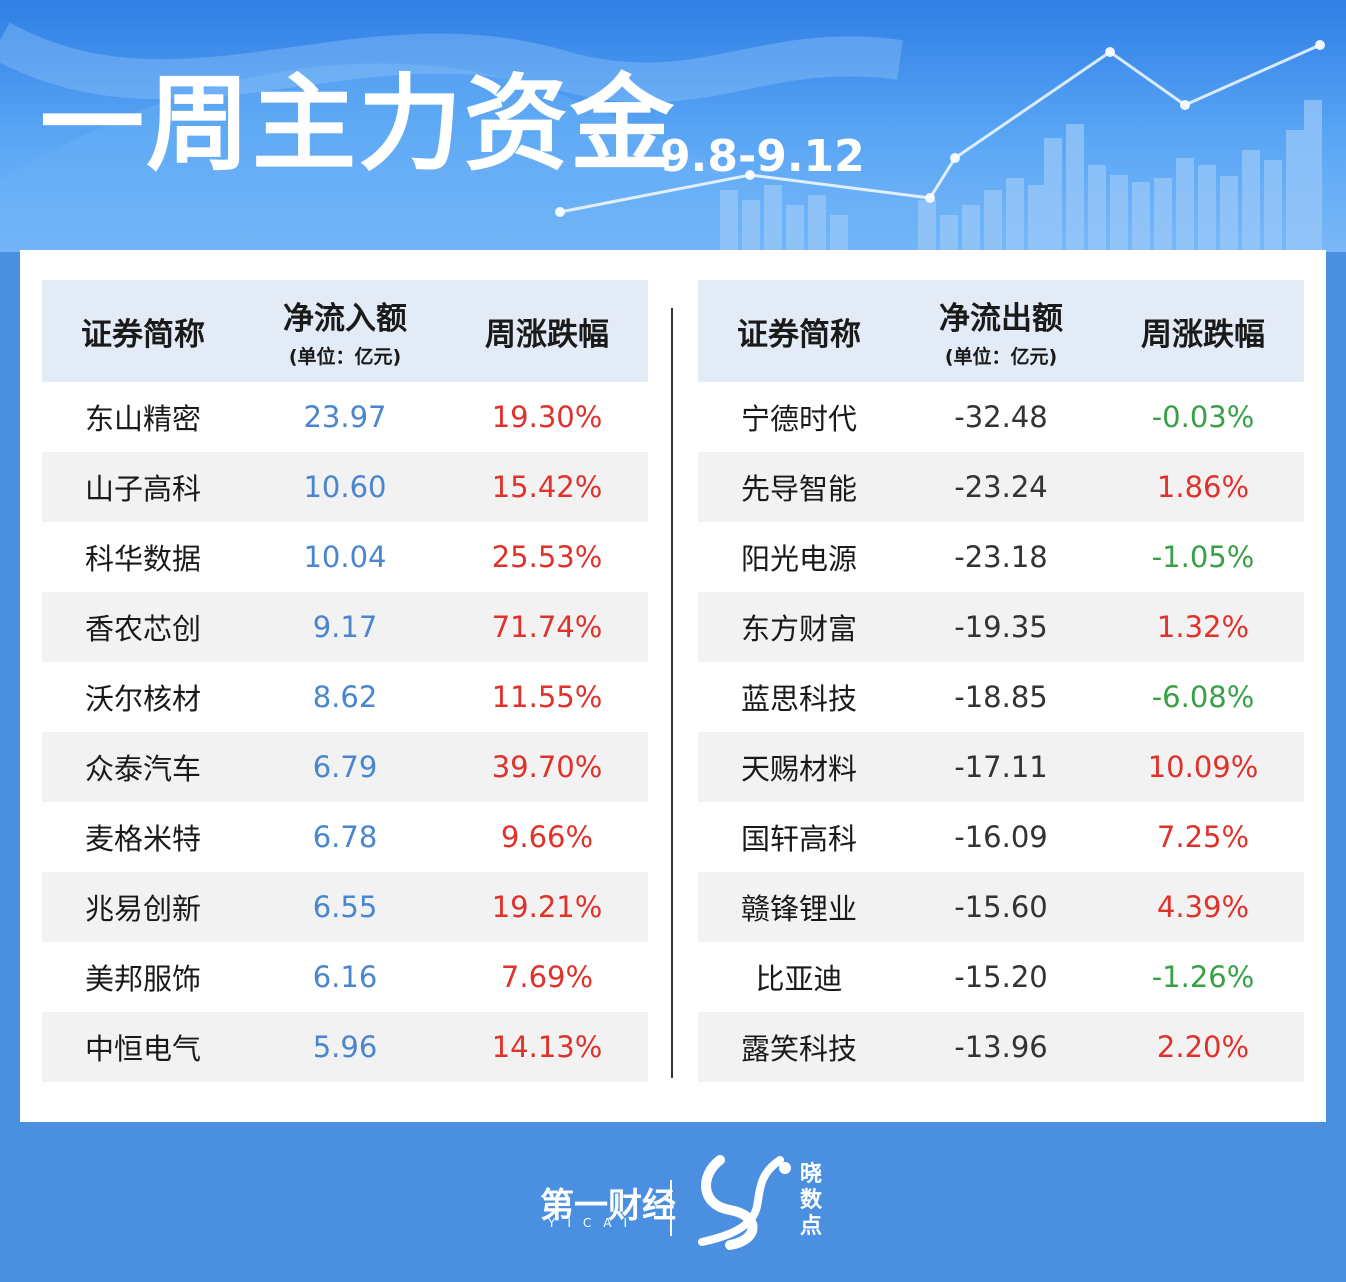  Describe the element at coordinates (345, 334) in the screenshot. I see `col-inflow-header: 净流入额 (单位：亿元)` at that location.